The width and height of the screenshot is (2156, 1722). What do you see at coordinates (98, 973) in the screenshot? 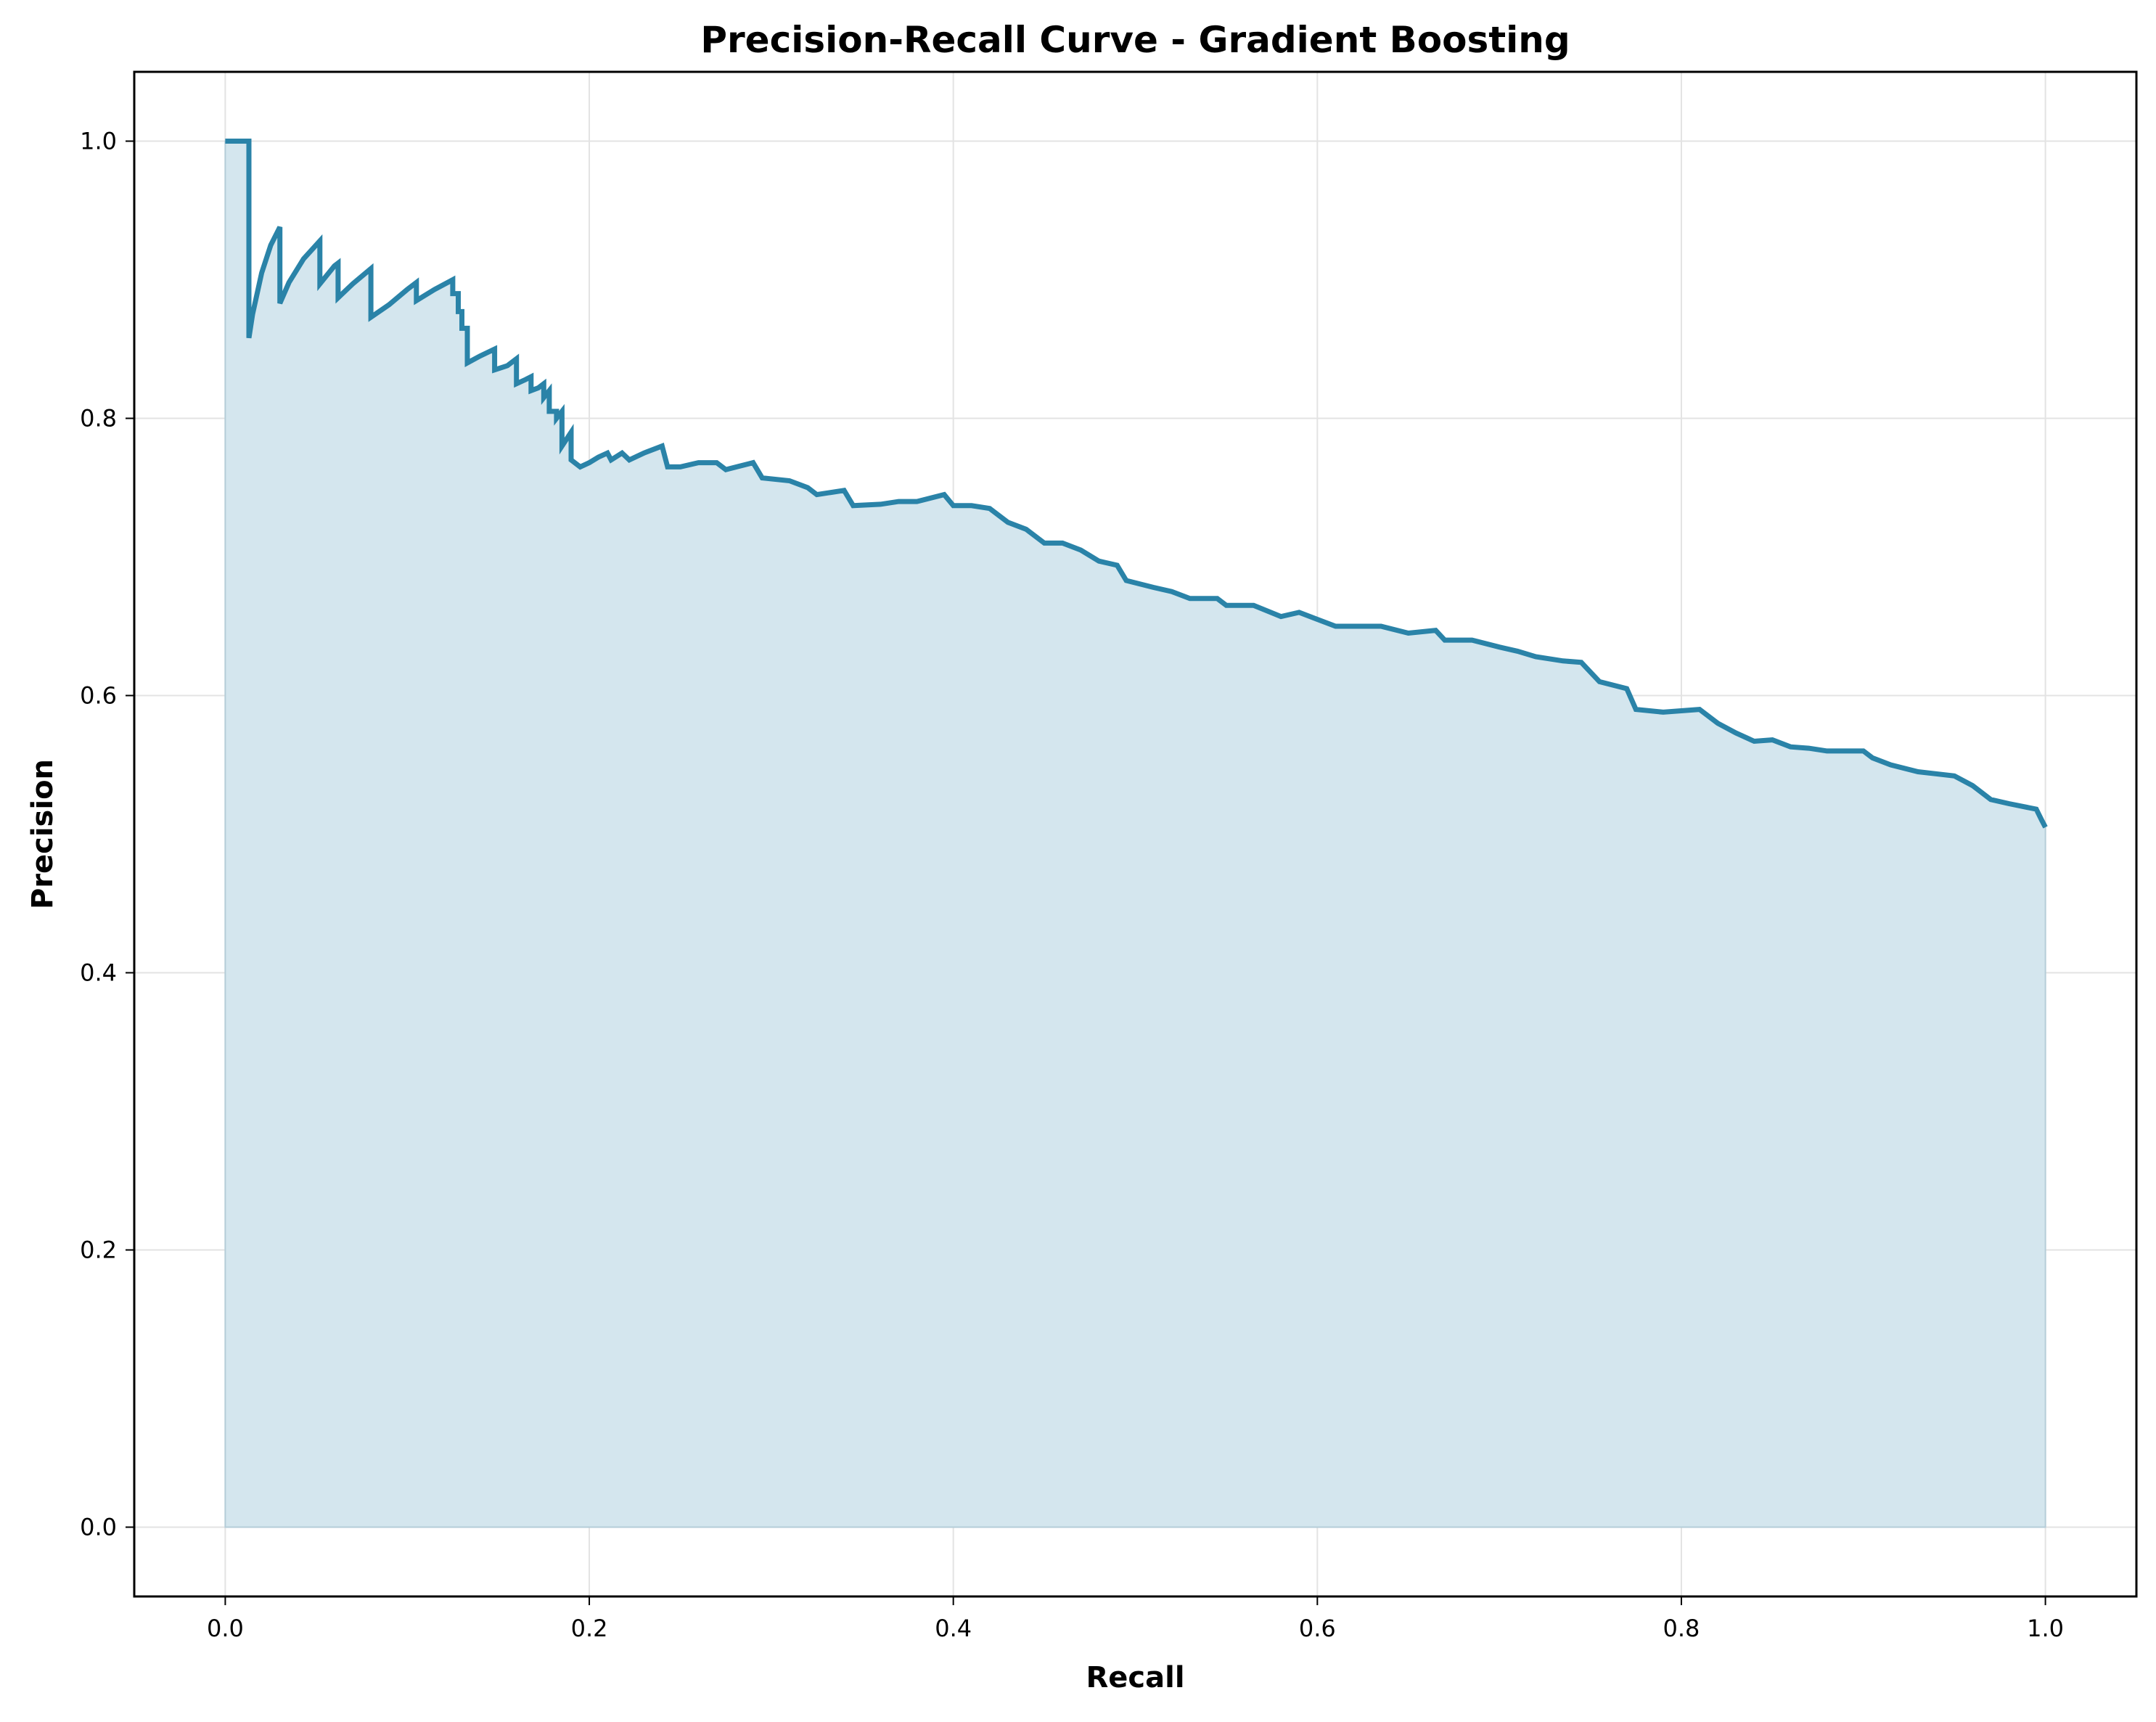
I see `y-tick-label: 0.4` at bounding box center [98, 973].